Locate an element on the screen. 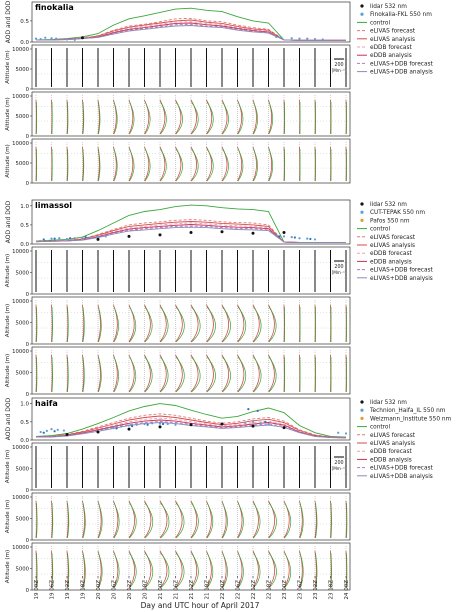 This screenshot has height=612, width=474. aod-ylabel: AOD and DOD is located at coordinates (8, 221).